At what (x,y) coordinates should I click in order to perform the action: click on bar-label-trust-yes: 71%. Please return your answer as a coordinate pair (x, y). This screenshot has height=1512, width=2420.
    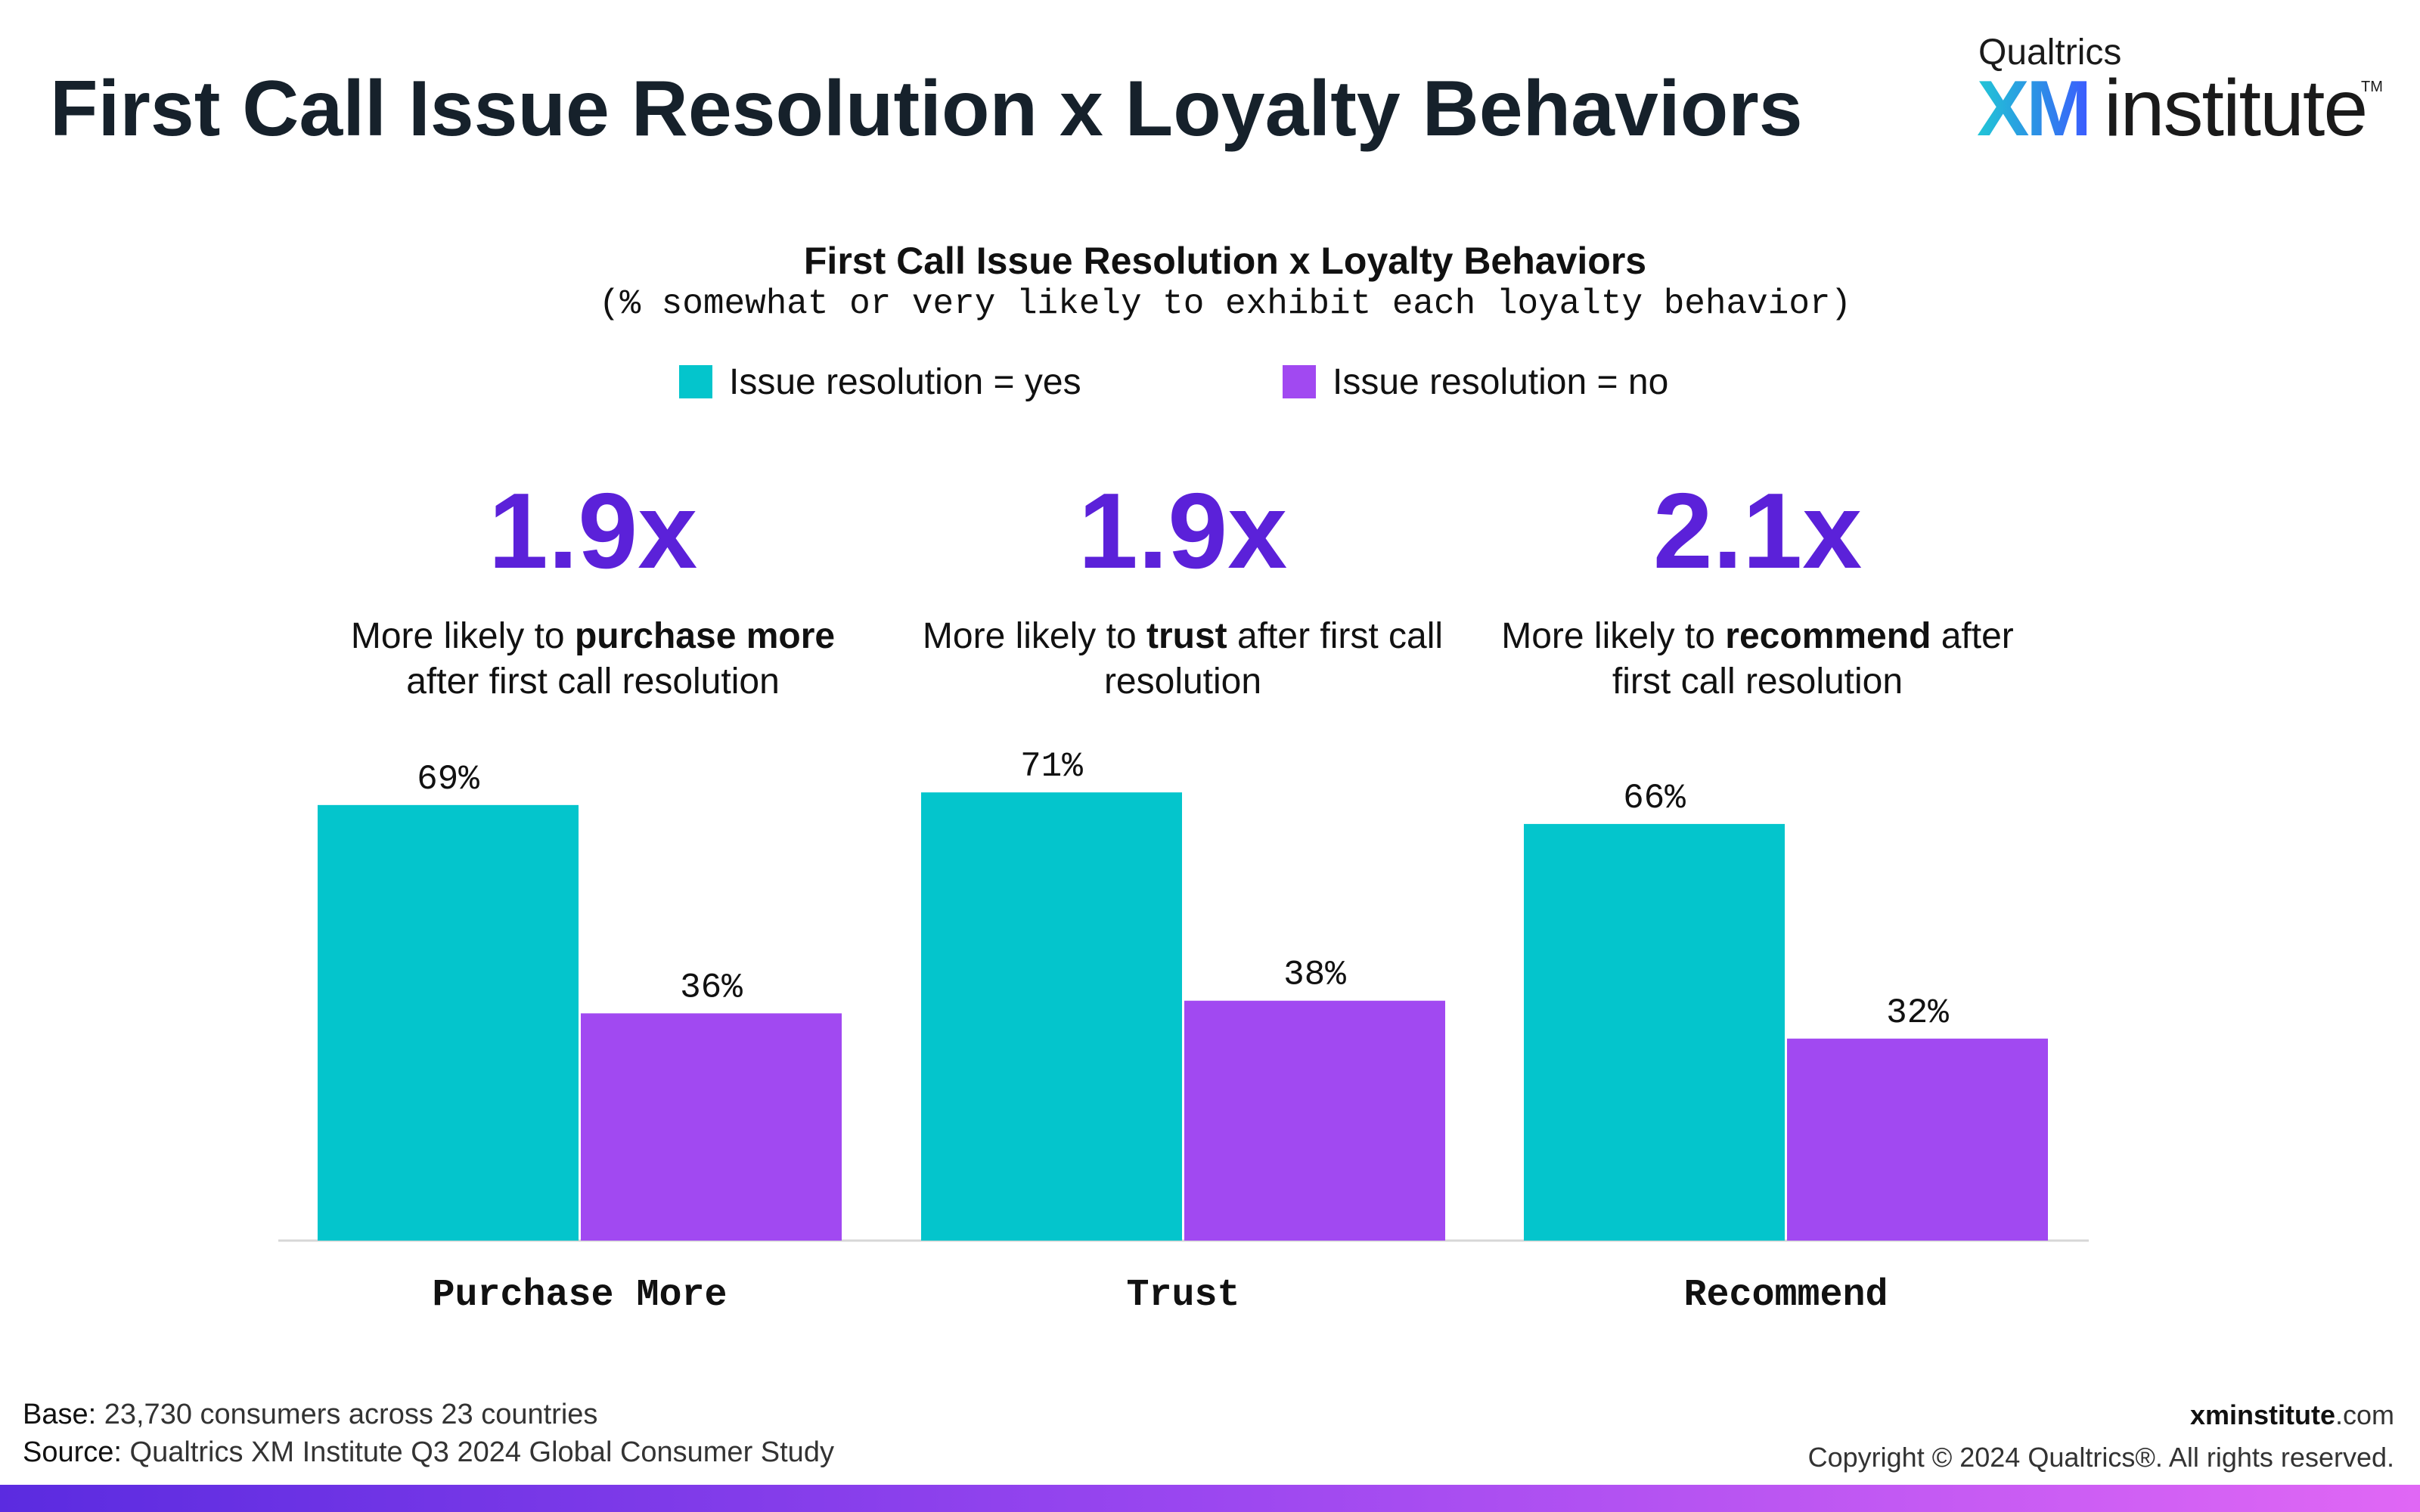
    Looking at the image, I should click on (1051, 766).